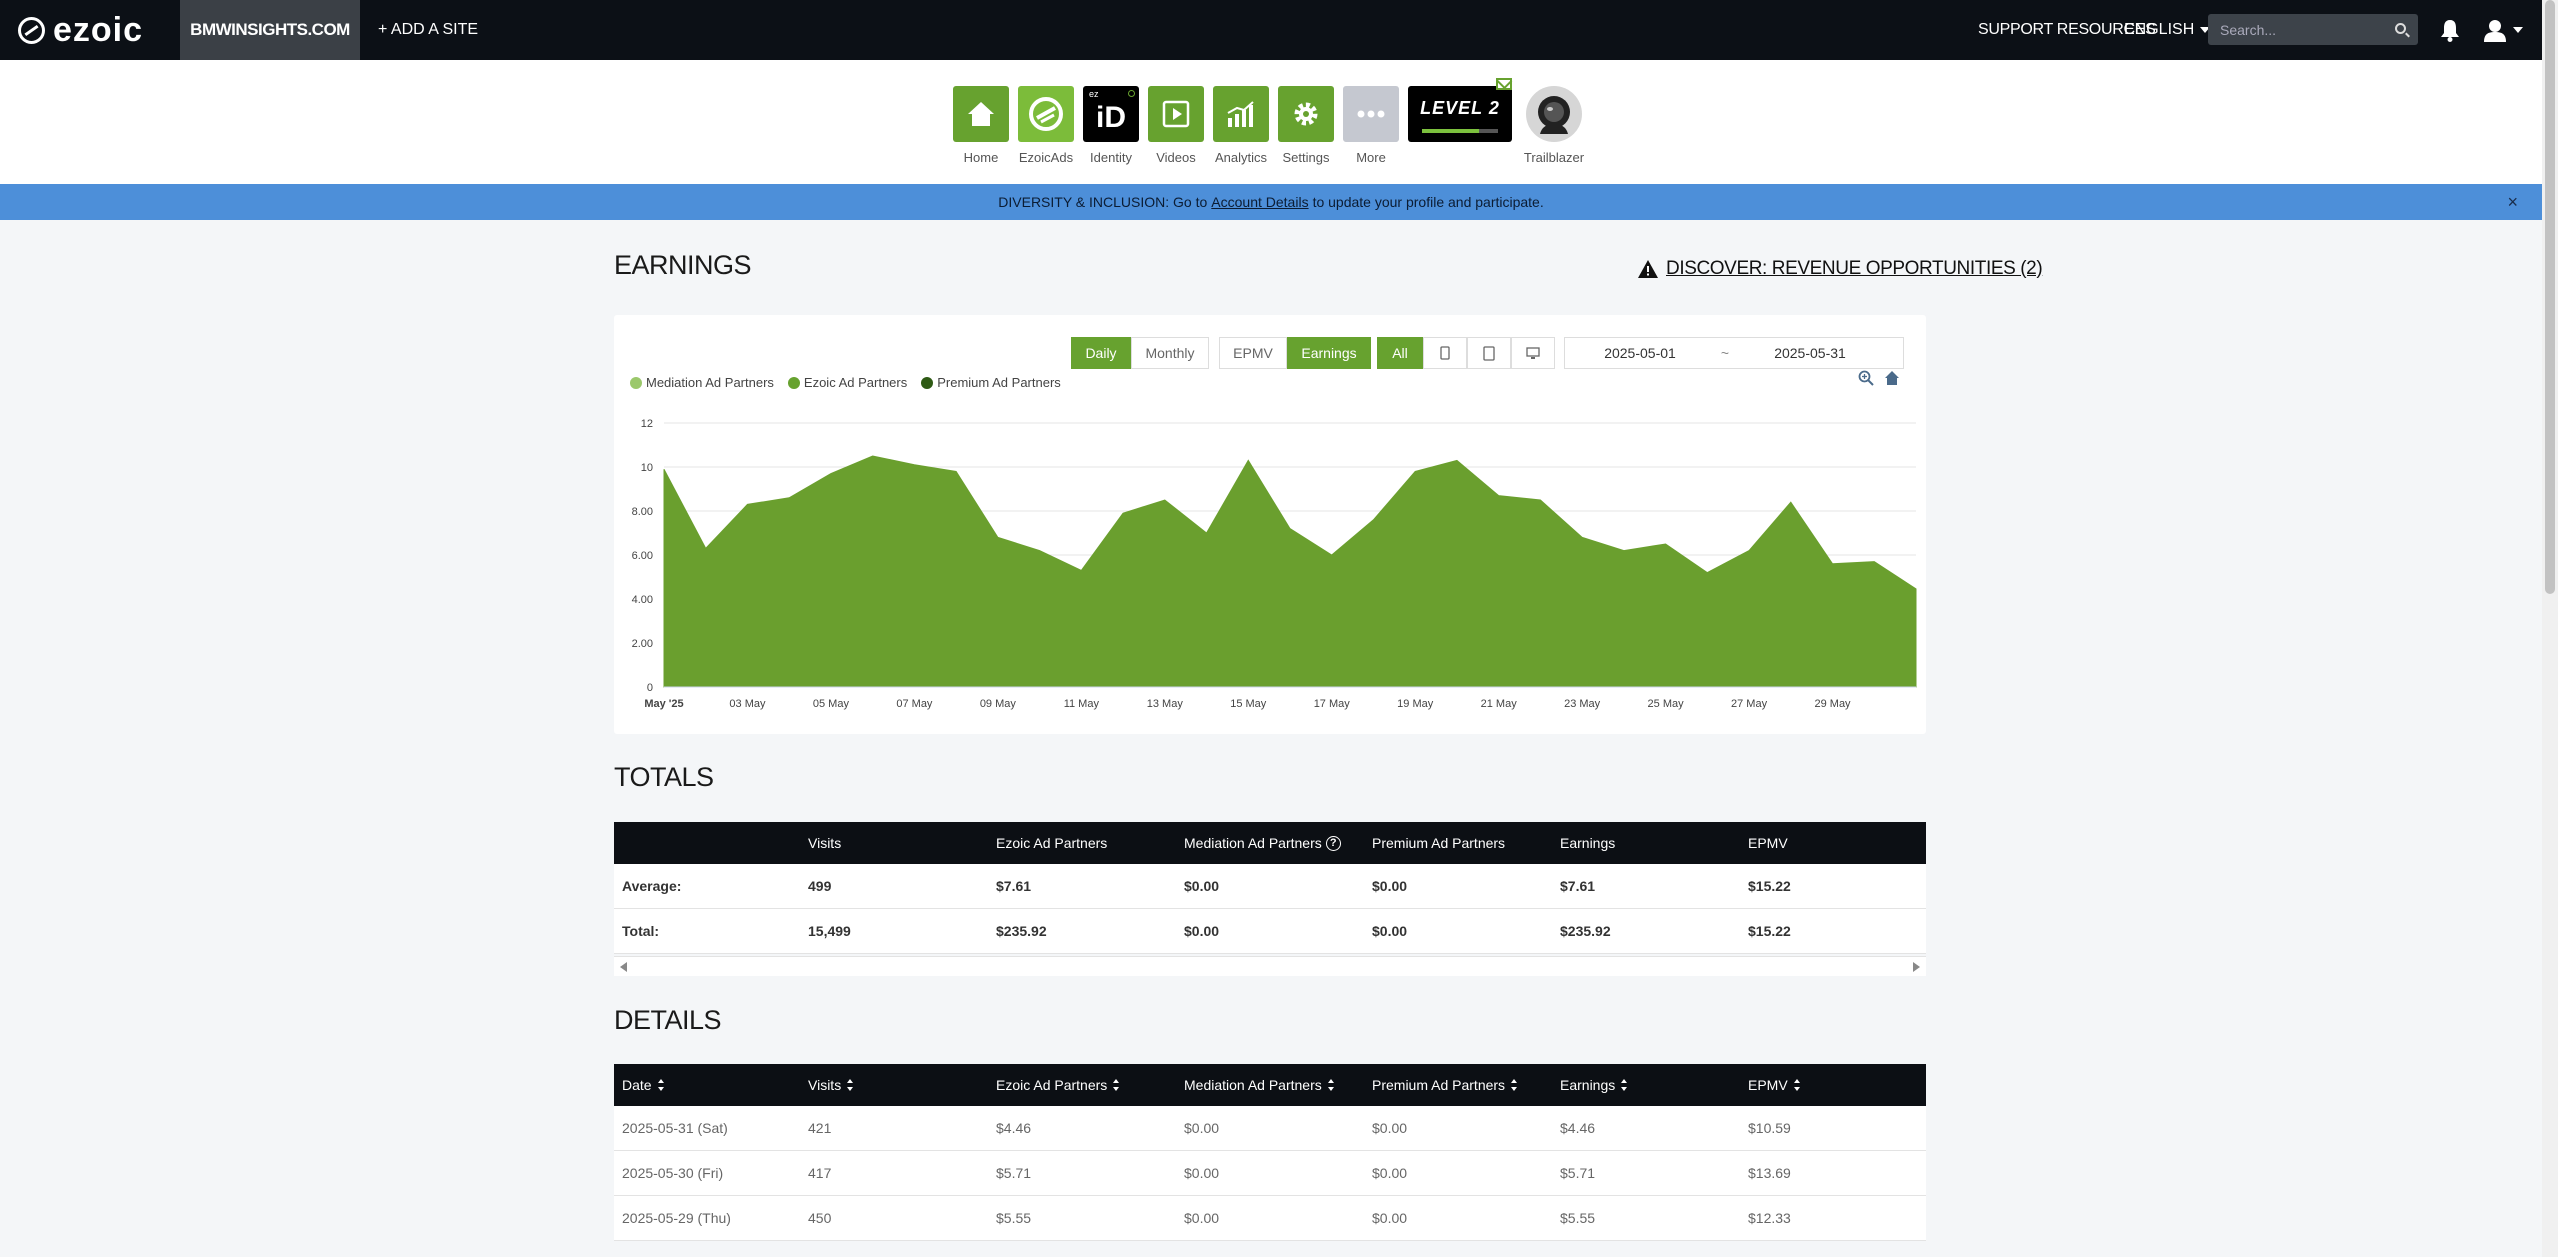 This screenshot has height=1257, width=2558. What do you see at coordinates (647, 424) in the screenshot?
I see `y-tick-label: 12` at bounding box center [647, 424].